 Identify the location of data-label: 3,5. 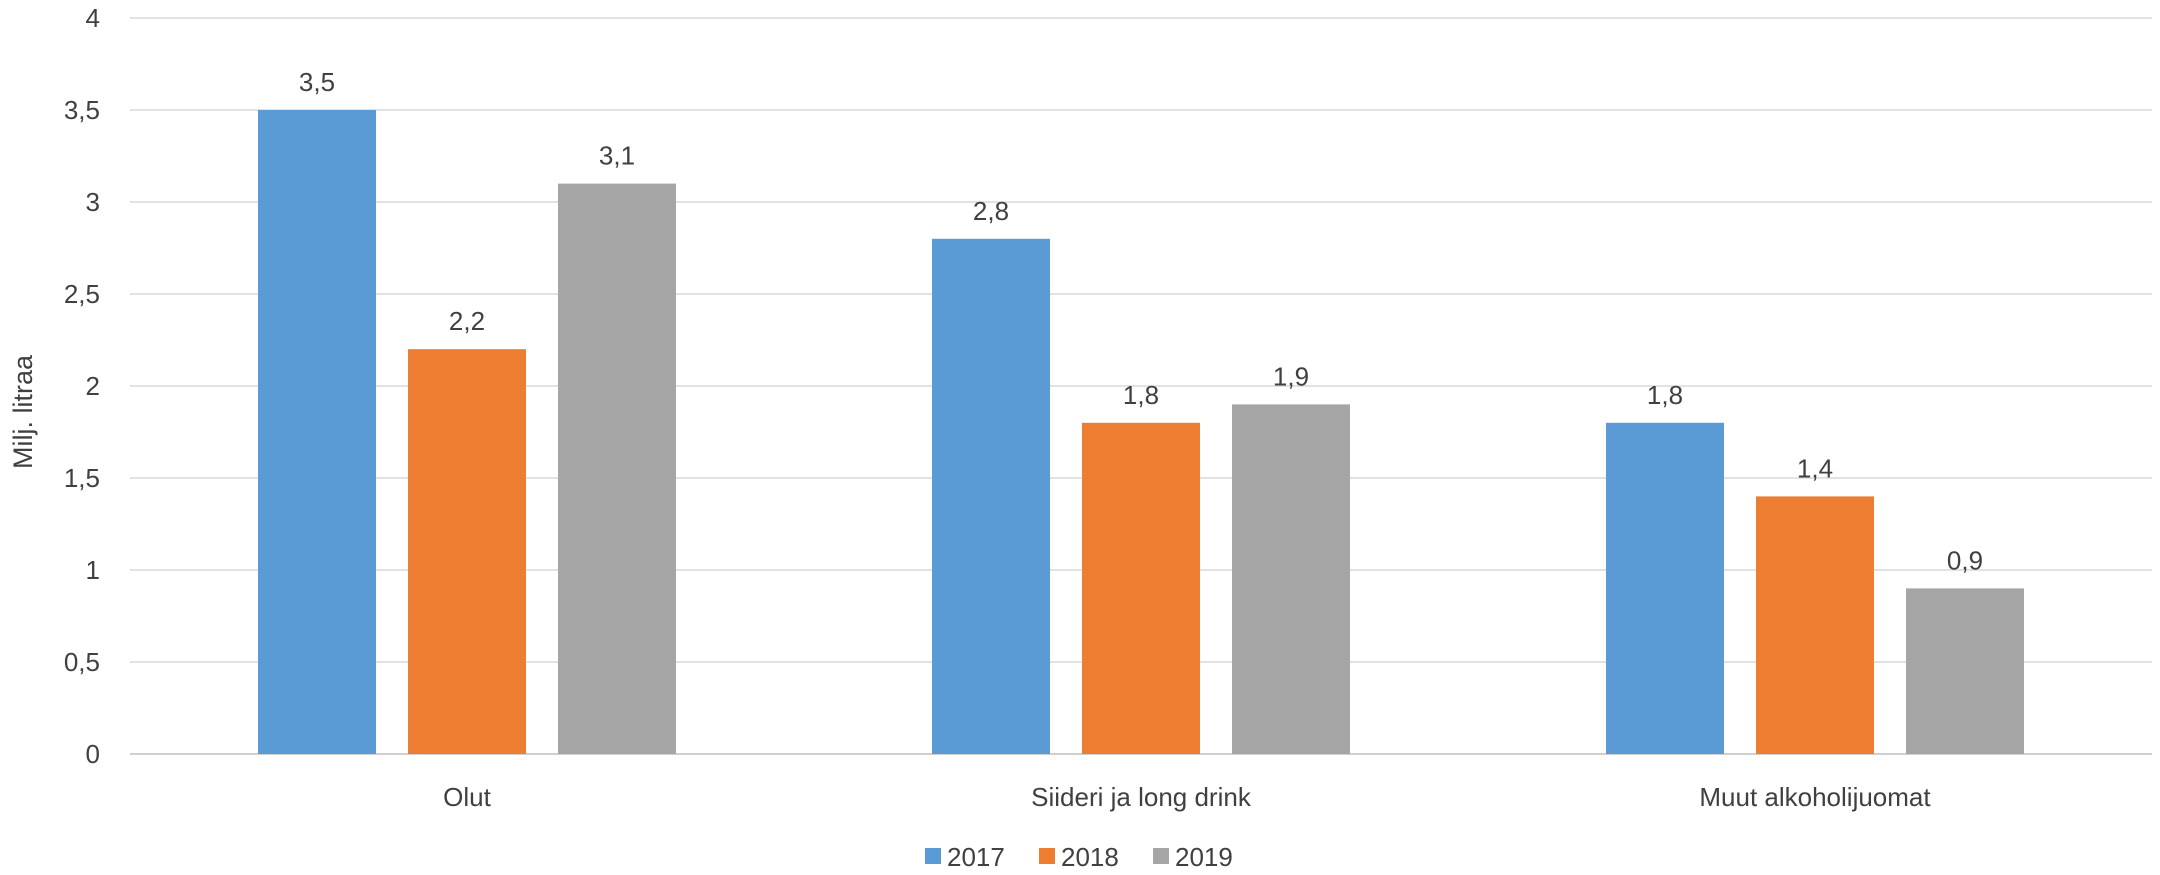
(317, 82).